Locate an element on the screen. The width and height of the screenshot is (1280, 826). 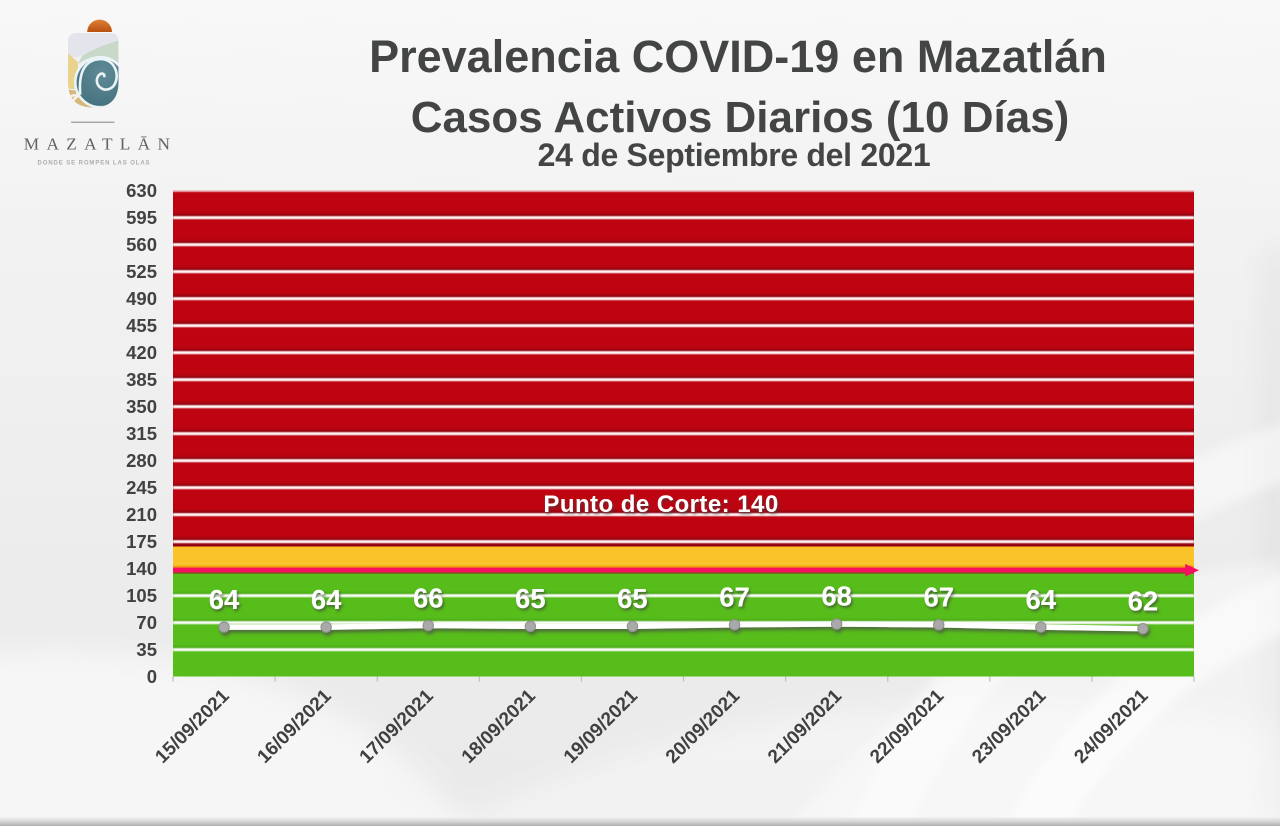
svg-text: 17/09/2021 is located at coordinates (397, 726).